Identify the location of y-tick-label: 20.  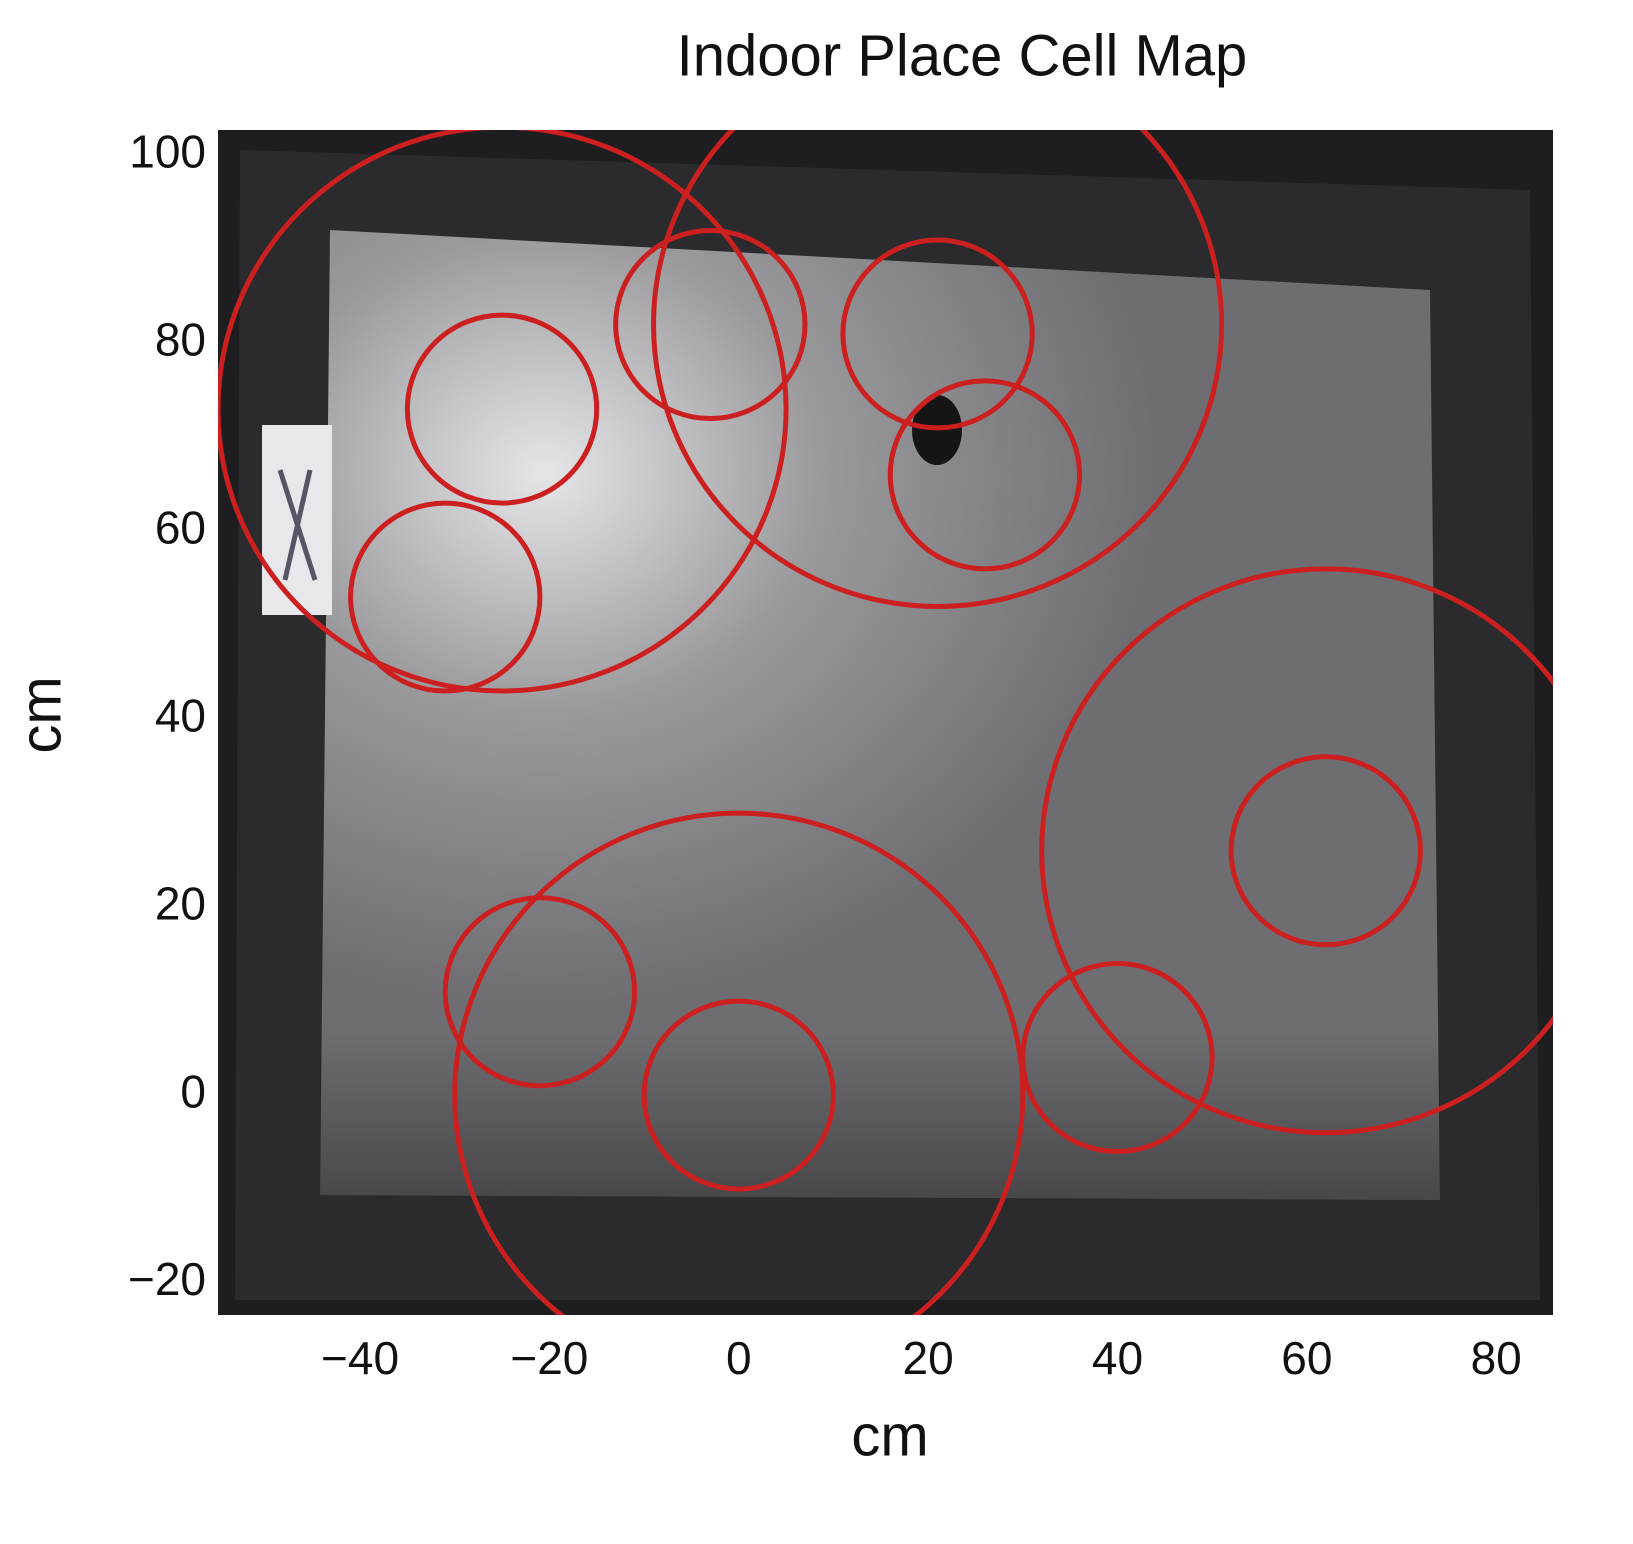
(180, 903).